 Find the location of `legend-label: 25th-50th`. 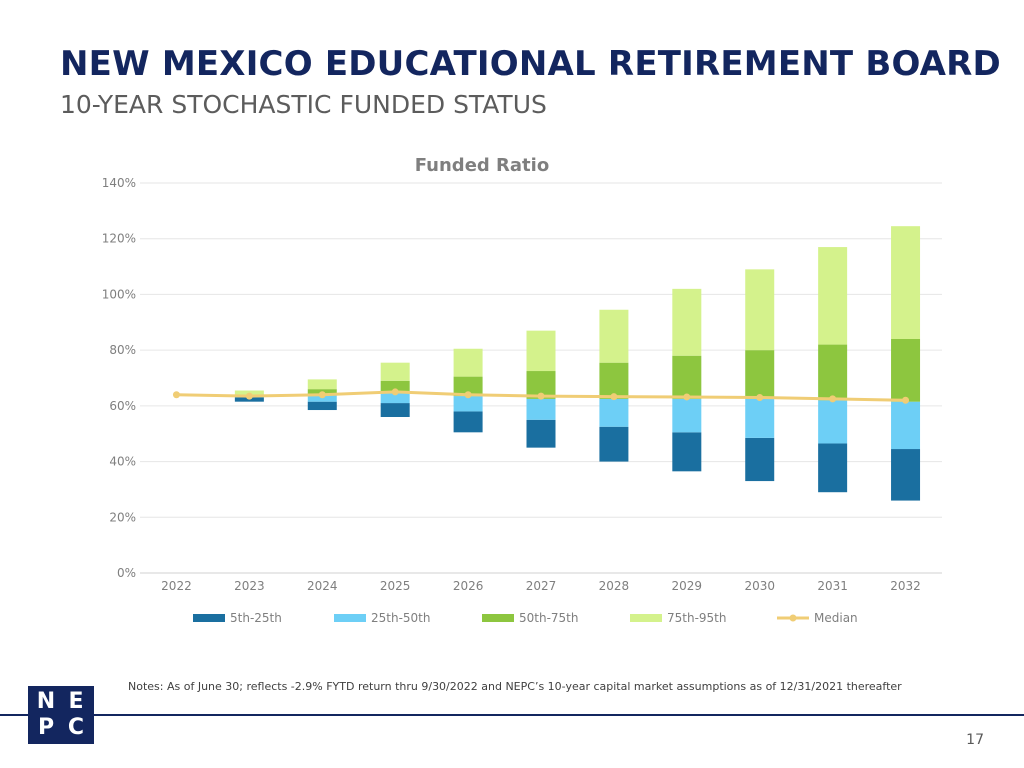

legend-label: 25th-50th is located at coordinates (401, 618).